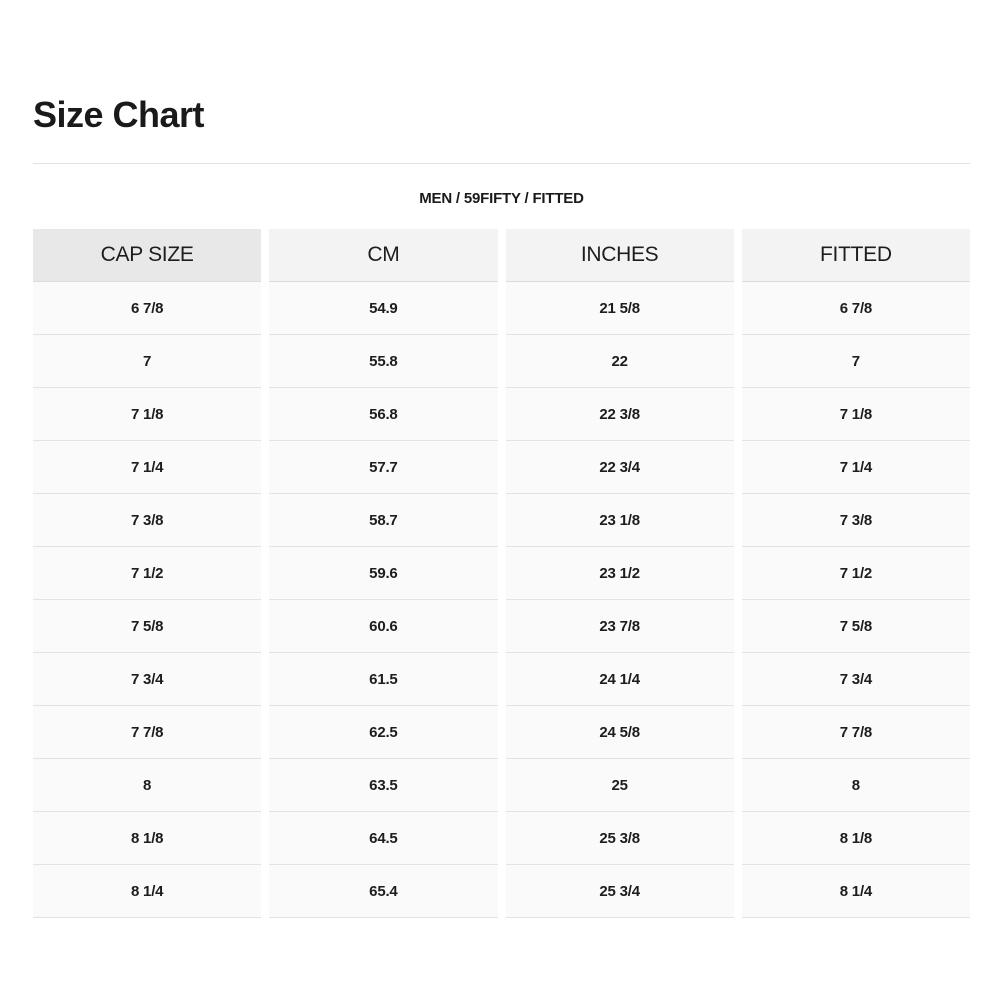 Image resolution: width=1000 pixels, height=1000 pixels. What do you see at coordinates (501, 626) in the screenshot?
I see `table-row: 7 5/8 60.6 23 7/8 7 5/8` at bounding box center [501, 626].